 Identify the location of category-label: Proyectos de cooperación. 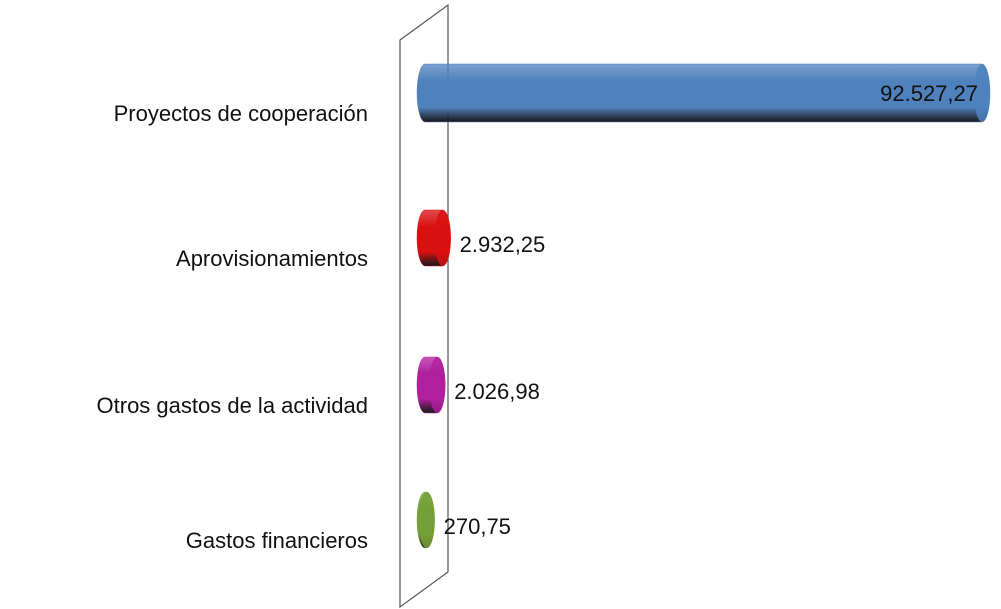
(241, 113).